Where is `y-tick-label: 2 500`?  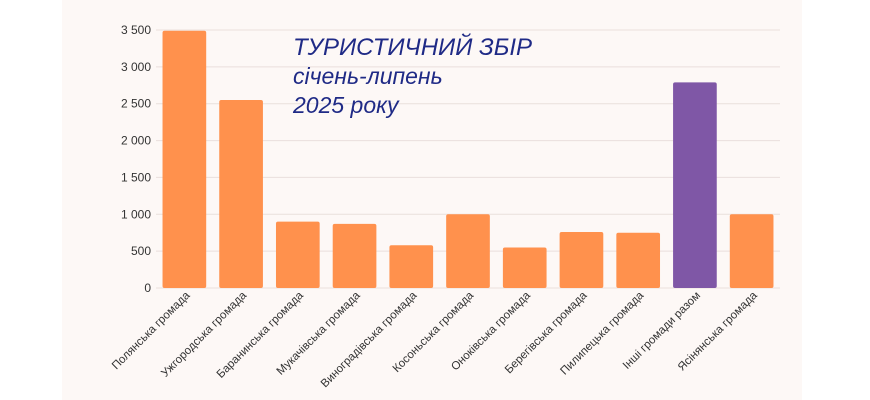 y-tick-label: 2 500 is located at coordinates (136, 104).